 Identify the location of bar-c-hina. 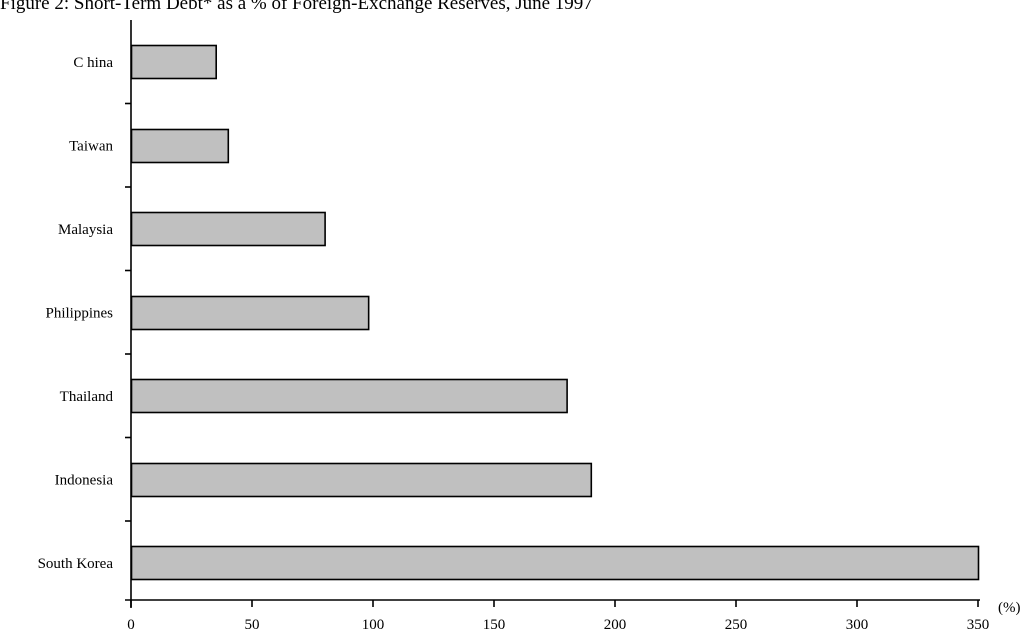
(173, 62).